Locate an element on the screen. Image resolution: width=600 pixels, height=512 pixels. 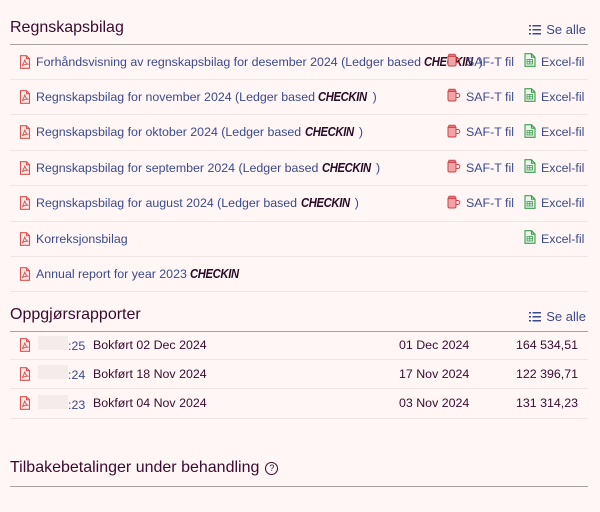
settlement-see-all-label: Se alle is located at coordinates (566, 316).